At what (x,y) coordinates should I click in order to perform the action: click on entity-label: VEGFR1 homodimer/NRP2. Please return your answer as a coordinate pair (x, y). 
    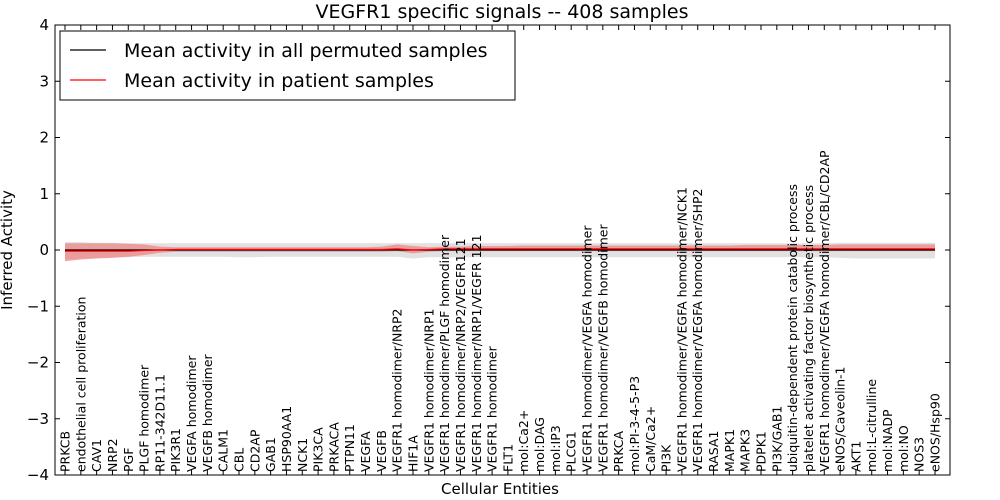
    Looking at the image, I should click on (397, 390).